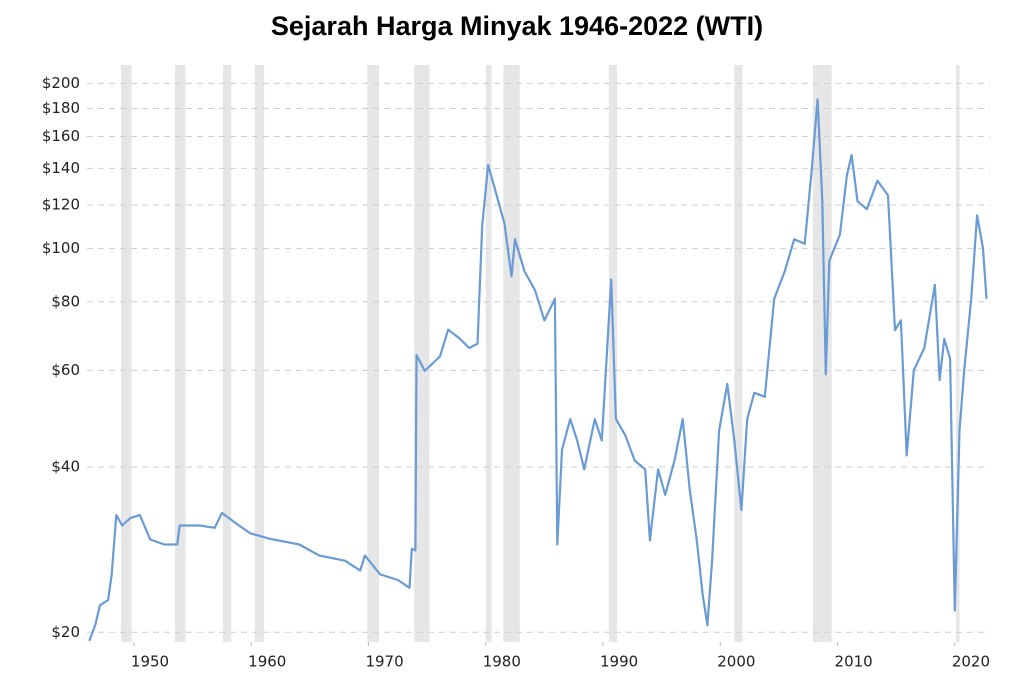 This screenshot has height=676, width=1034. I want to click on y-tick-label: $160, so click(61, 136).